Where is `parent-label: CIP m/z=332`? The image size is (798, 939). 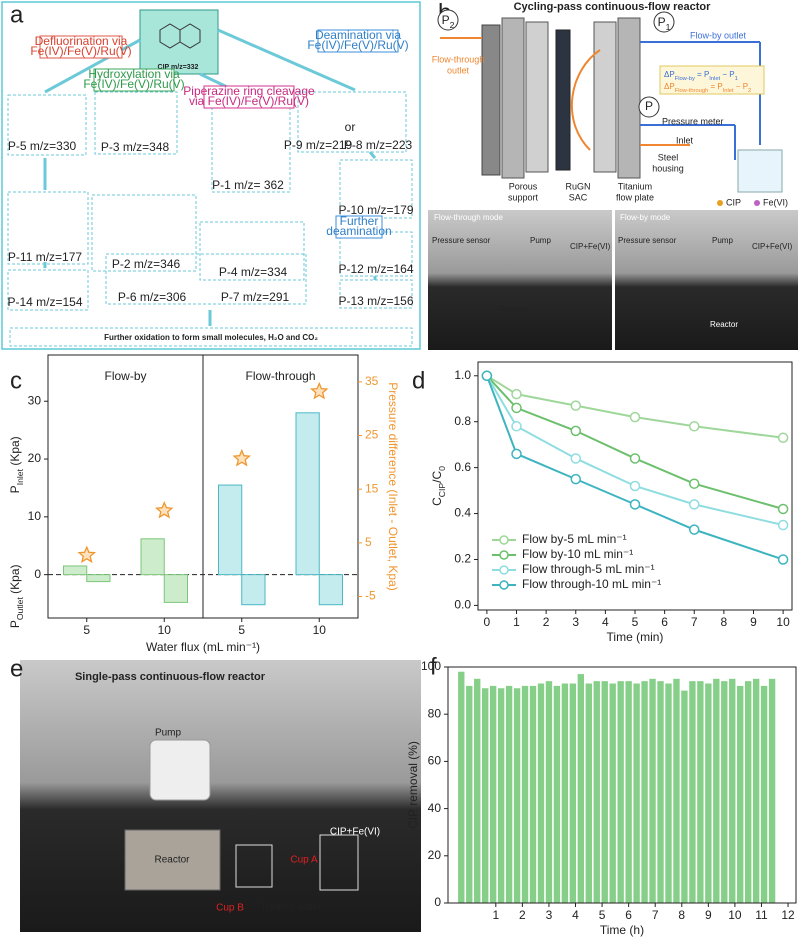
parent-label: CIP m/z=332 is located at coordinates (178, 67).